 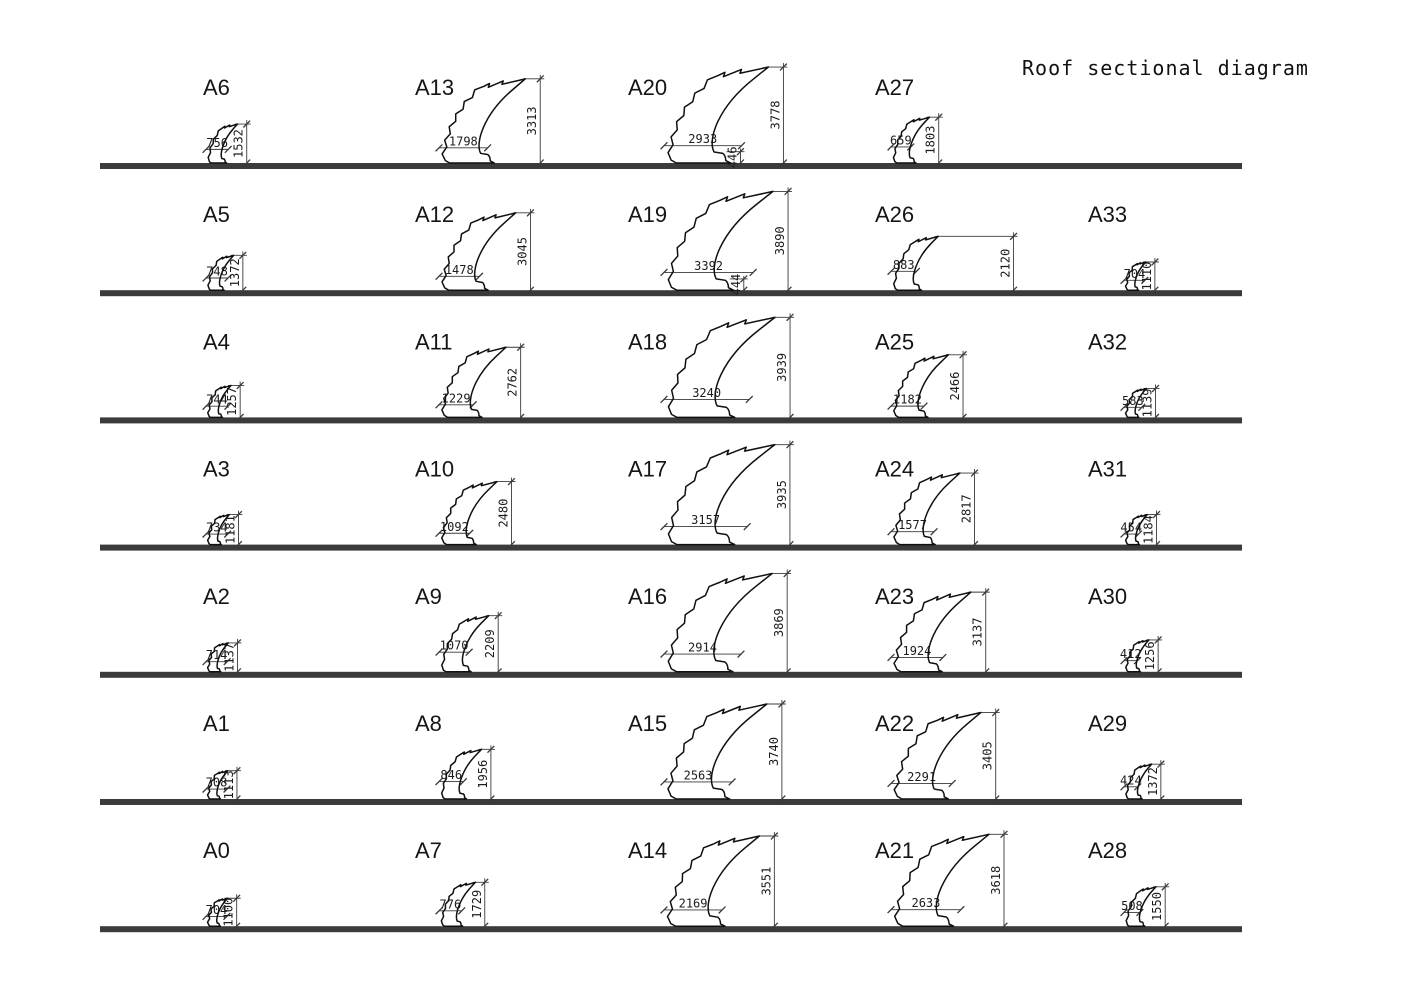 I want to click on height-dim-value: 1257, so click(x=232, y=401).